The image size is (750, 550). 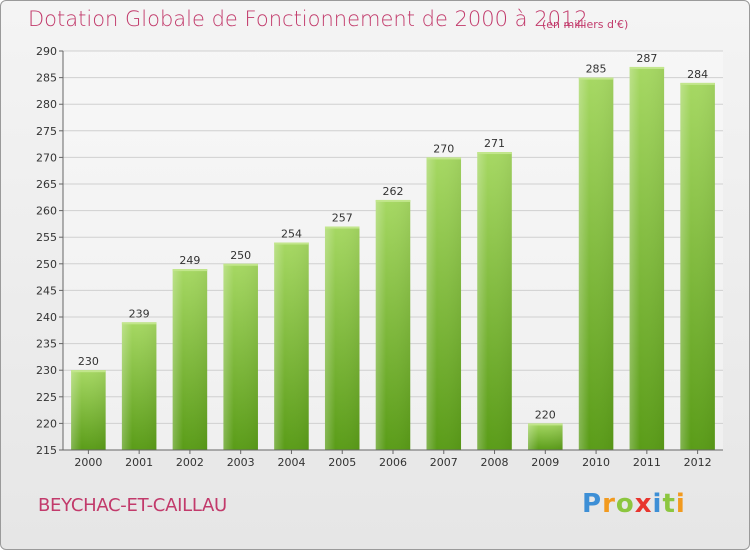 I want to click on y-tick-label: 245, so click(x=46, y=290).